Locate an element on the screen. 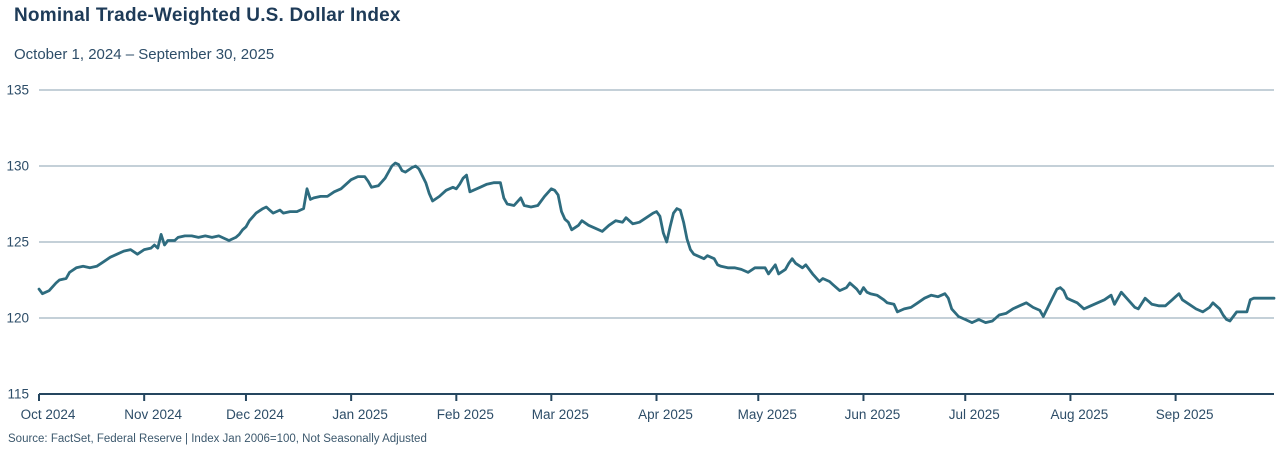  y-axis-label: 125 is located at coordinates (17, 242).